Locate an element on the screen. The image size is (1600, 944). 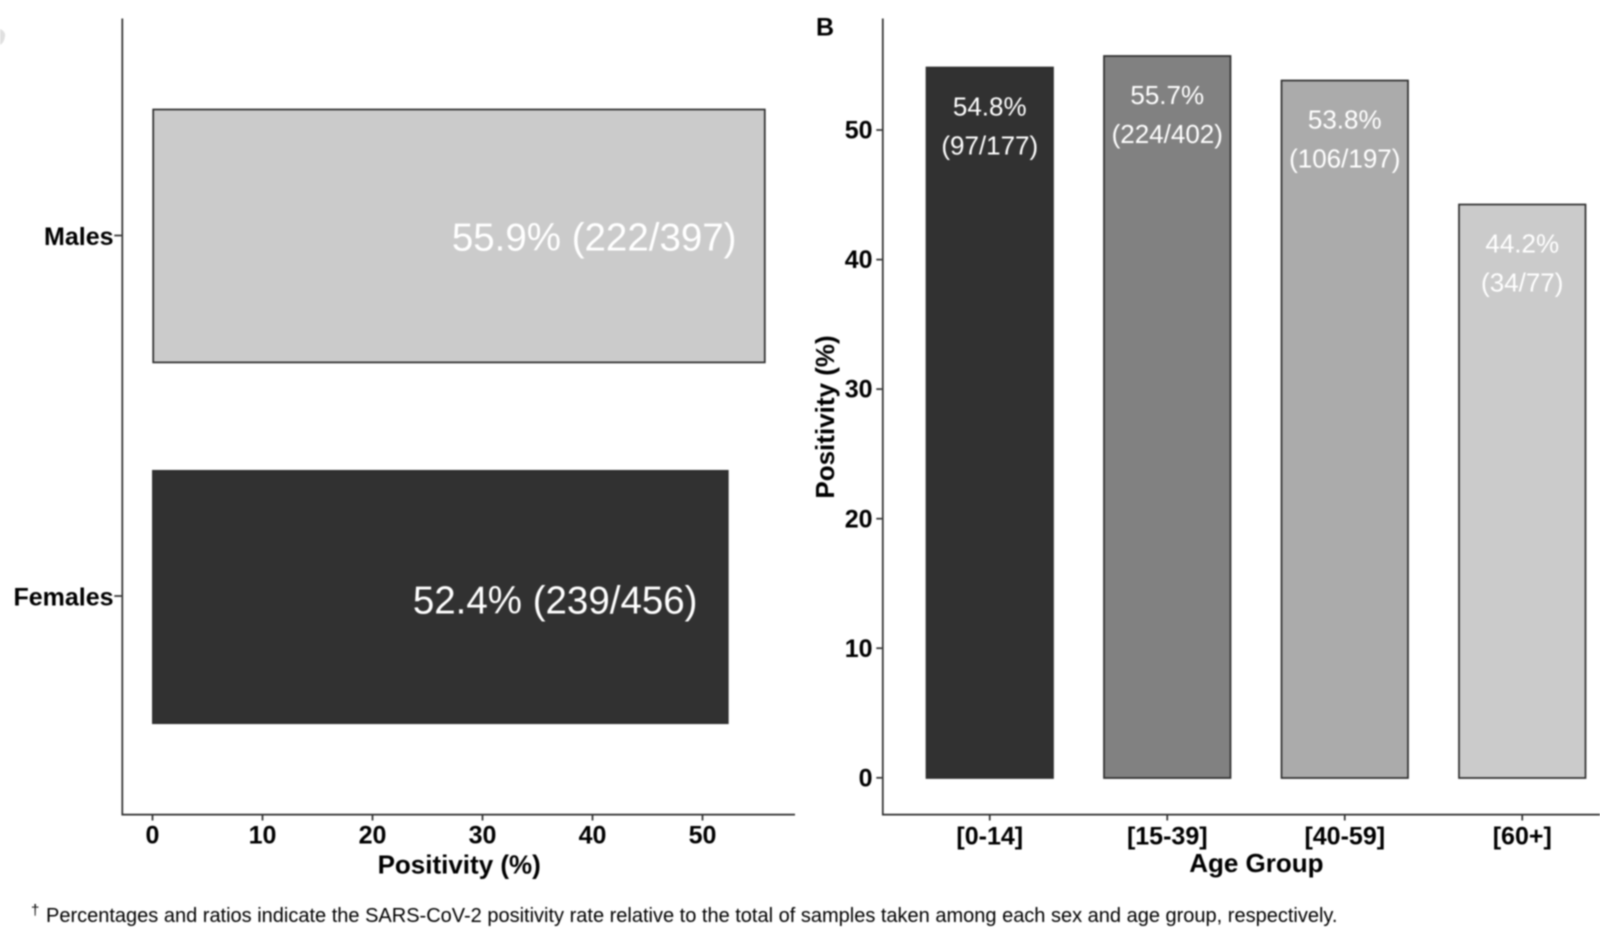
svg-text: 55.9% (222/397) is located at coordinates (594, 238).